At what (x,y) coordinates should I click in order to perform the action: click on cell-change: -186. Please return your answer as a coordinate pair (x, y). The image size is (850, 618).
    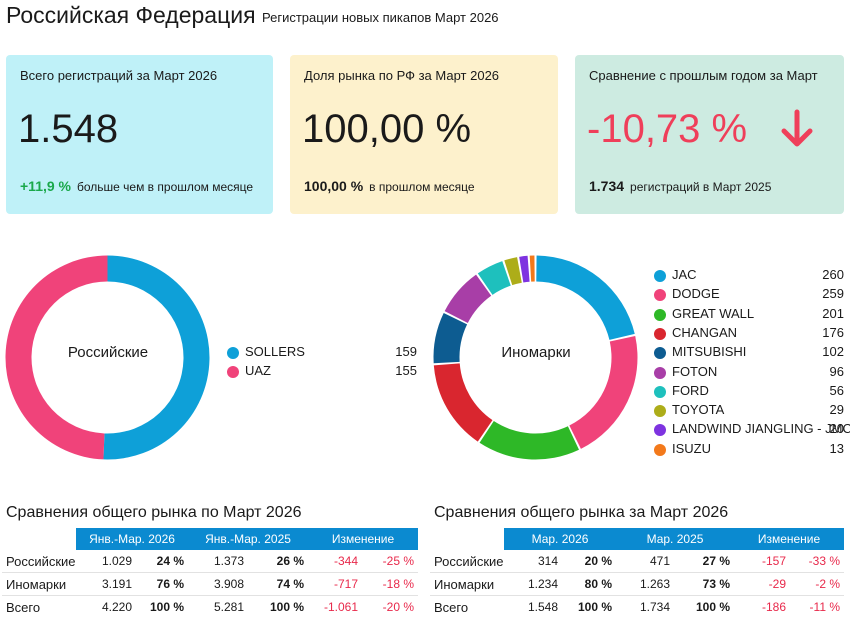
    Looking at the image, I should click on (773, 607).